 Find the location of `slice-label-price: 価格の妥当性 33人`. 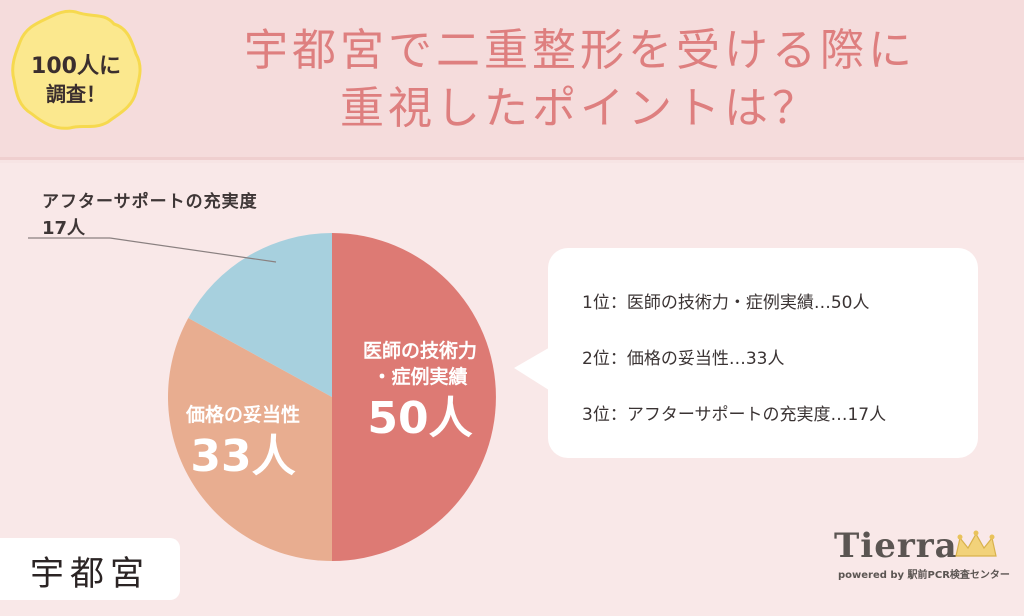

slice-label-price: 価格の妥当性 33人 is located at coordinates (243, 444).